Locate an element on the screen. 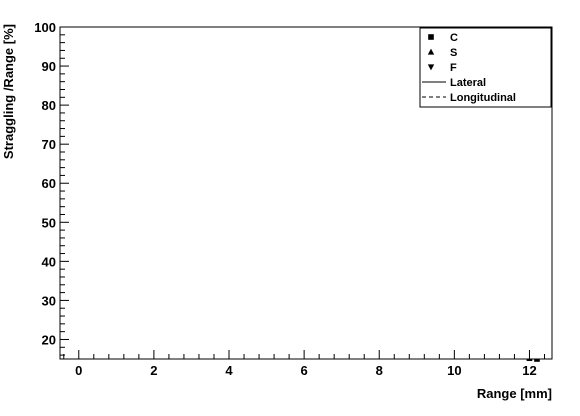 This screenshot has width=580, height=416. legend: CSF Lateral Longitudinal is located at coordinates (485, 67).